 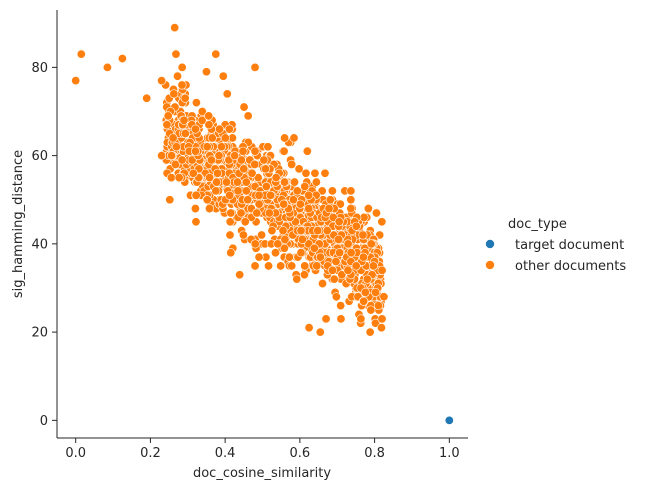 I want to click on legend-marker-target-document, so click(x=490, y=244).